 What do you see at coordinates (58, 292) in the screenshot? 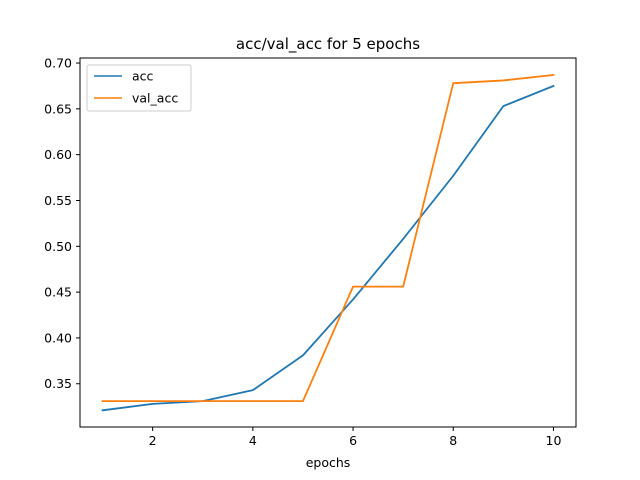
I see `y-tick-label-0.45: 0.45` at bounding box center [58, 292].